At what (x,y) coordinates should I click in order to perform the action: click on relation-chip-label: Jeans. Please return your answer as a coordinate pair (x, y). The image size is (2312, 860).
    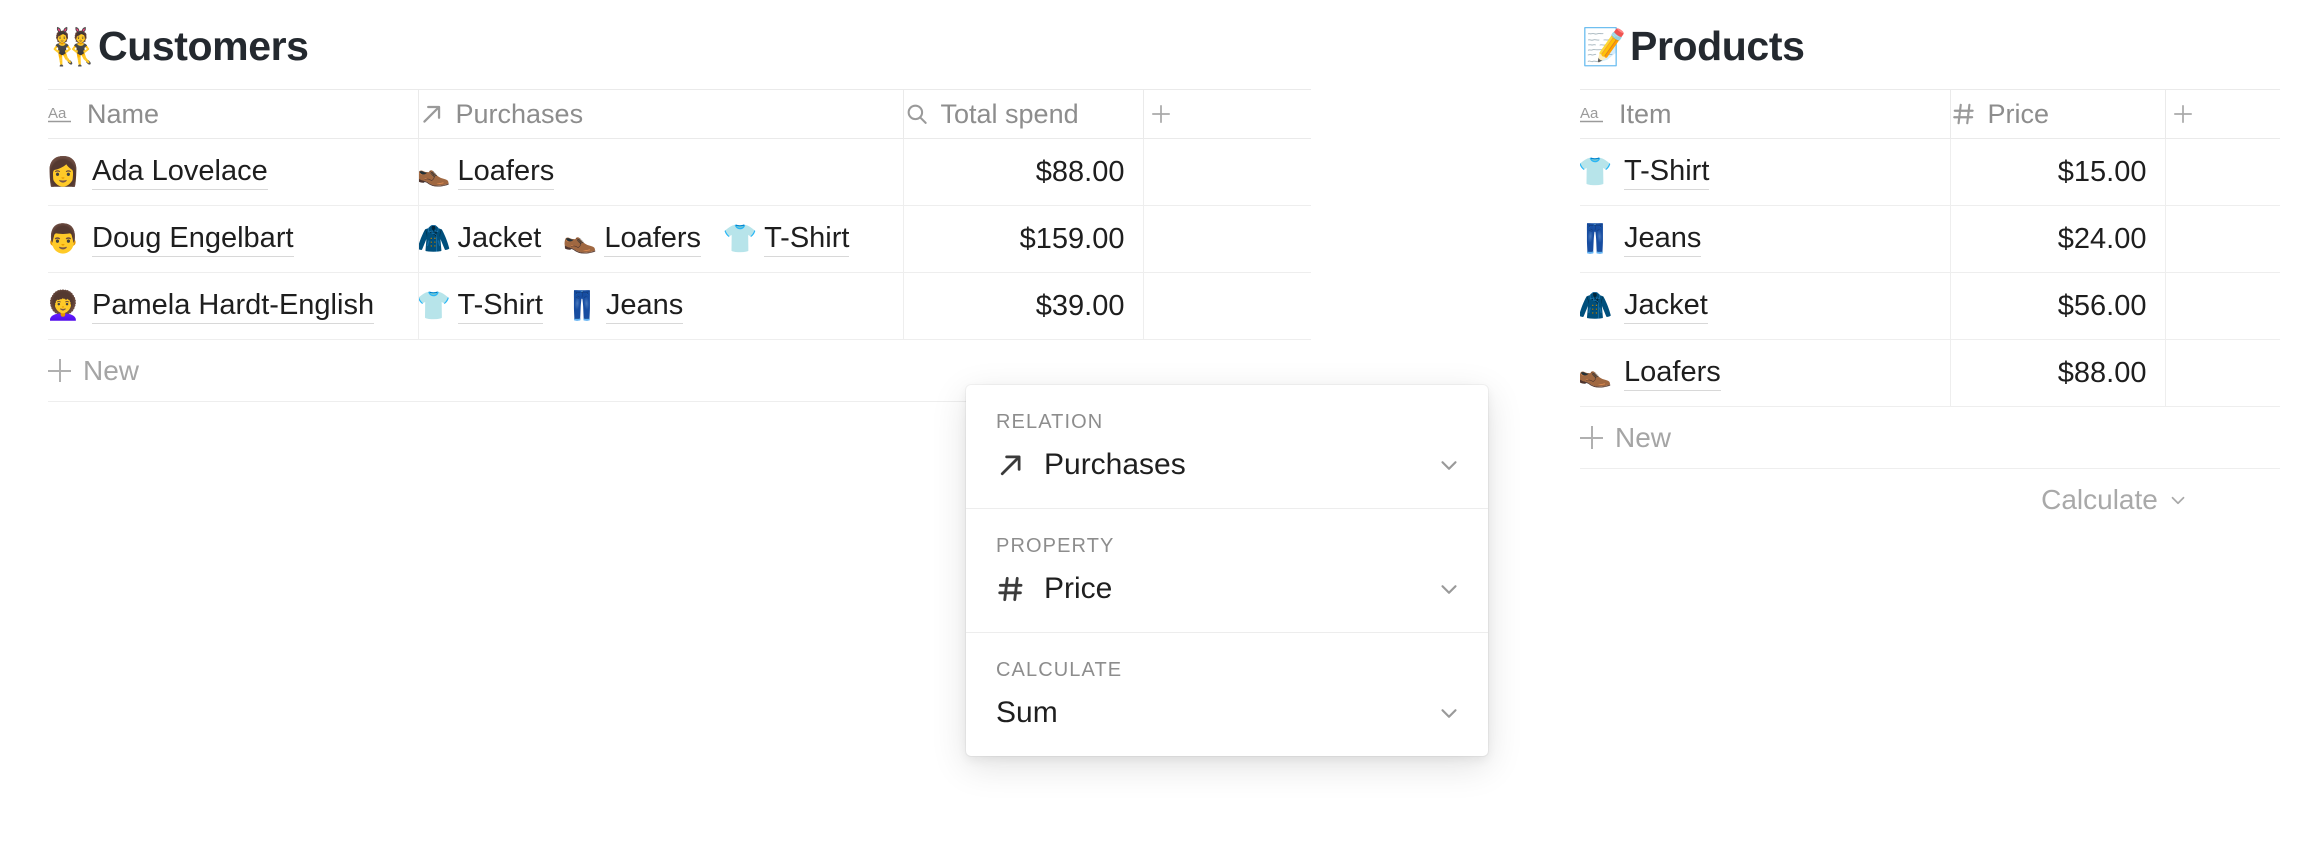
    Looking at the image, I should click on (644, 306).